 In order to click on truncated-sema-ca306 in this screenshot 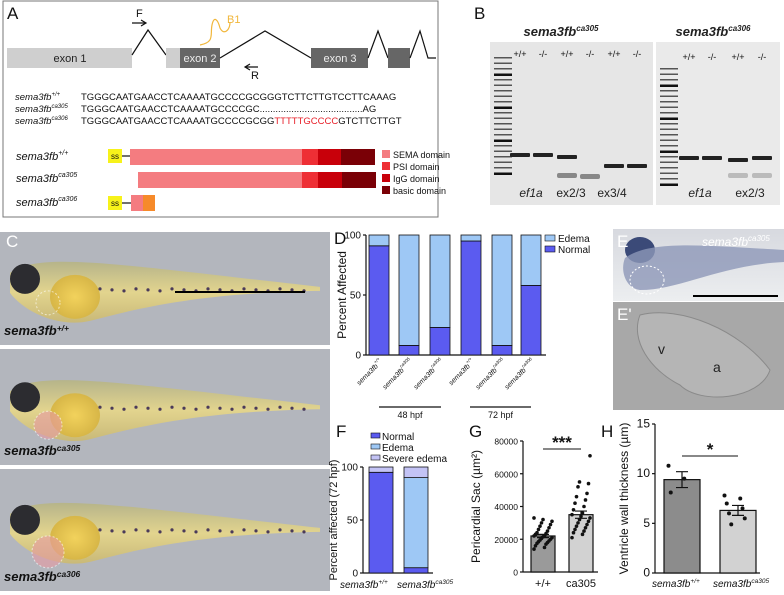, I will do `click(137, 203)`.